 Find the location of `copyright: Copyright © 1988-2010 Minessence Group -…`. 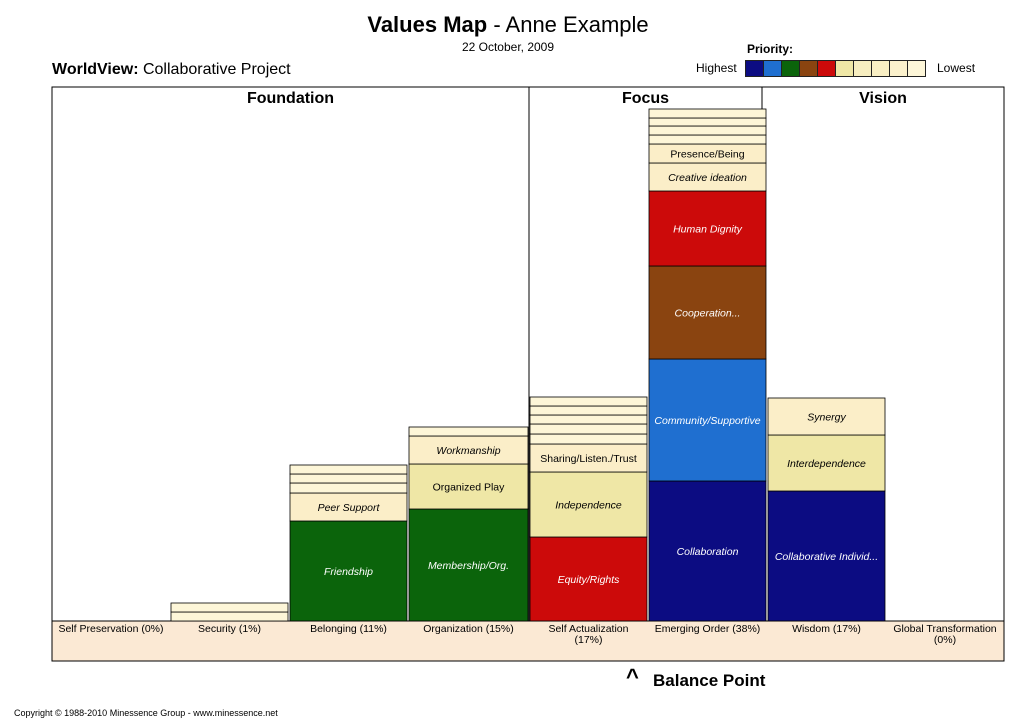

copyright: Copyright © 1988-2010 Minessence Group -… is located at coordinates (146, 713).